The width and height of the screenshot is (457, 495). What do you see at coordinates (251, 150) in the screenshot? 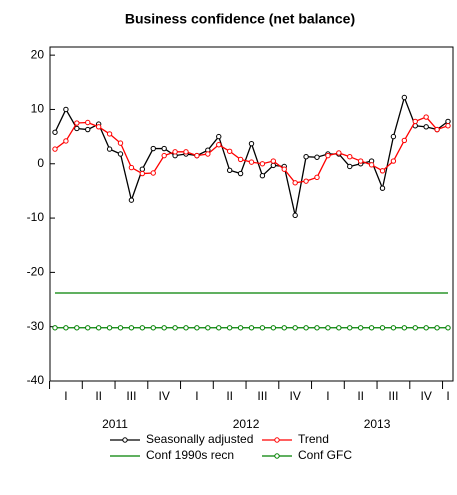
I see `series-line` at bounding box center [251, 150].